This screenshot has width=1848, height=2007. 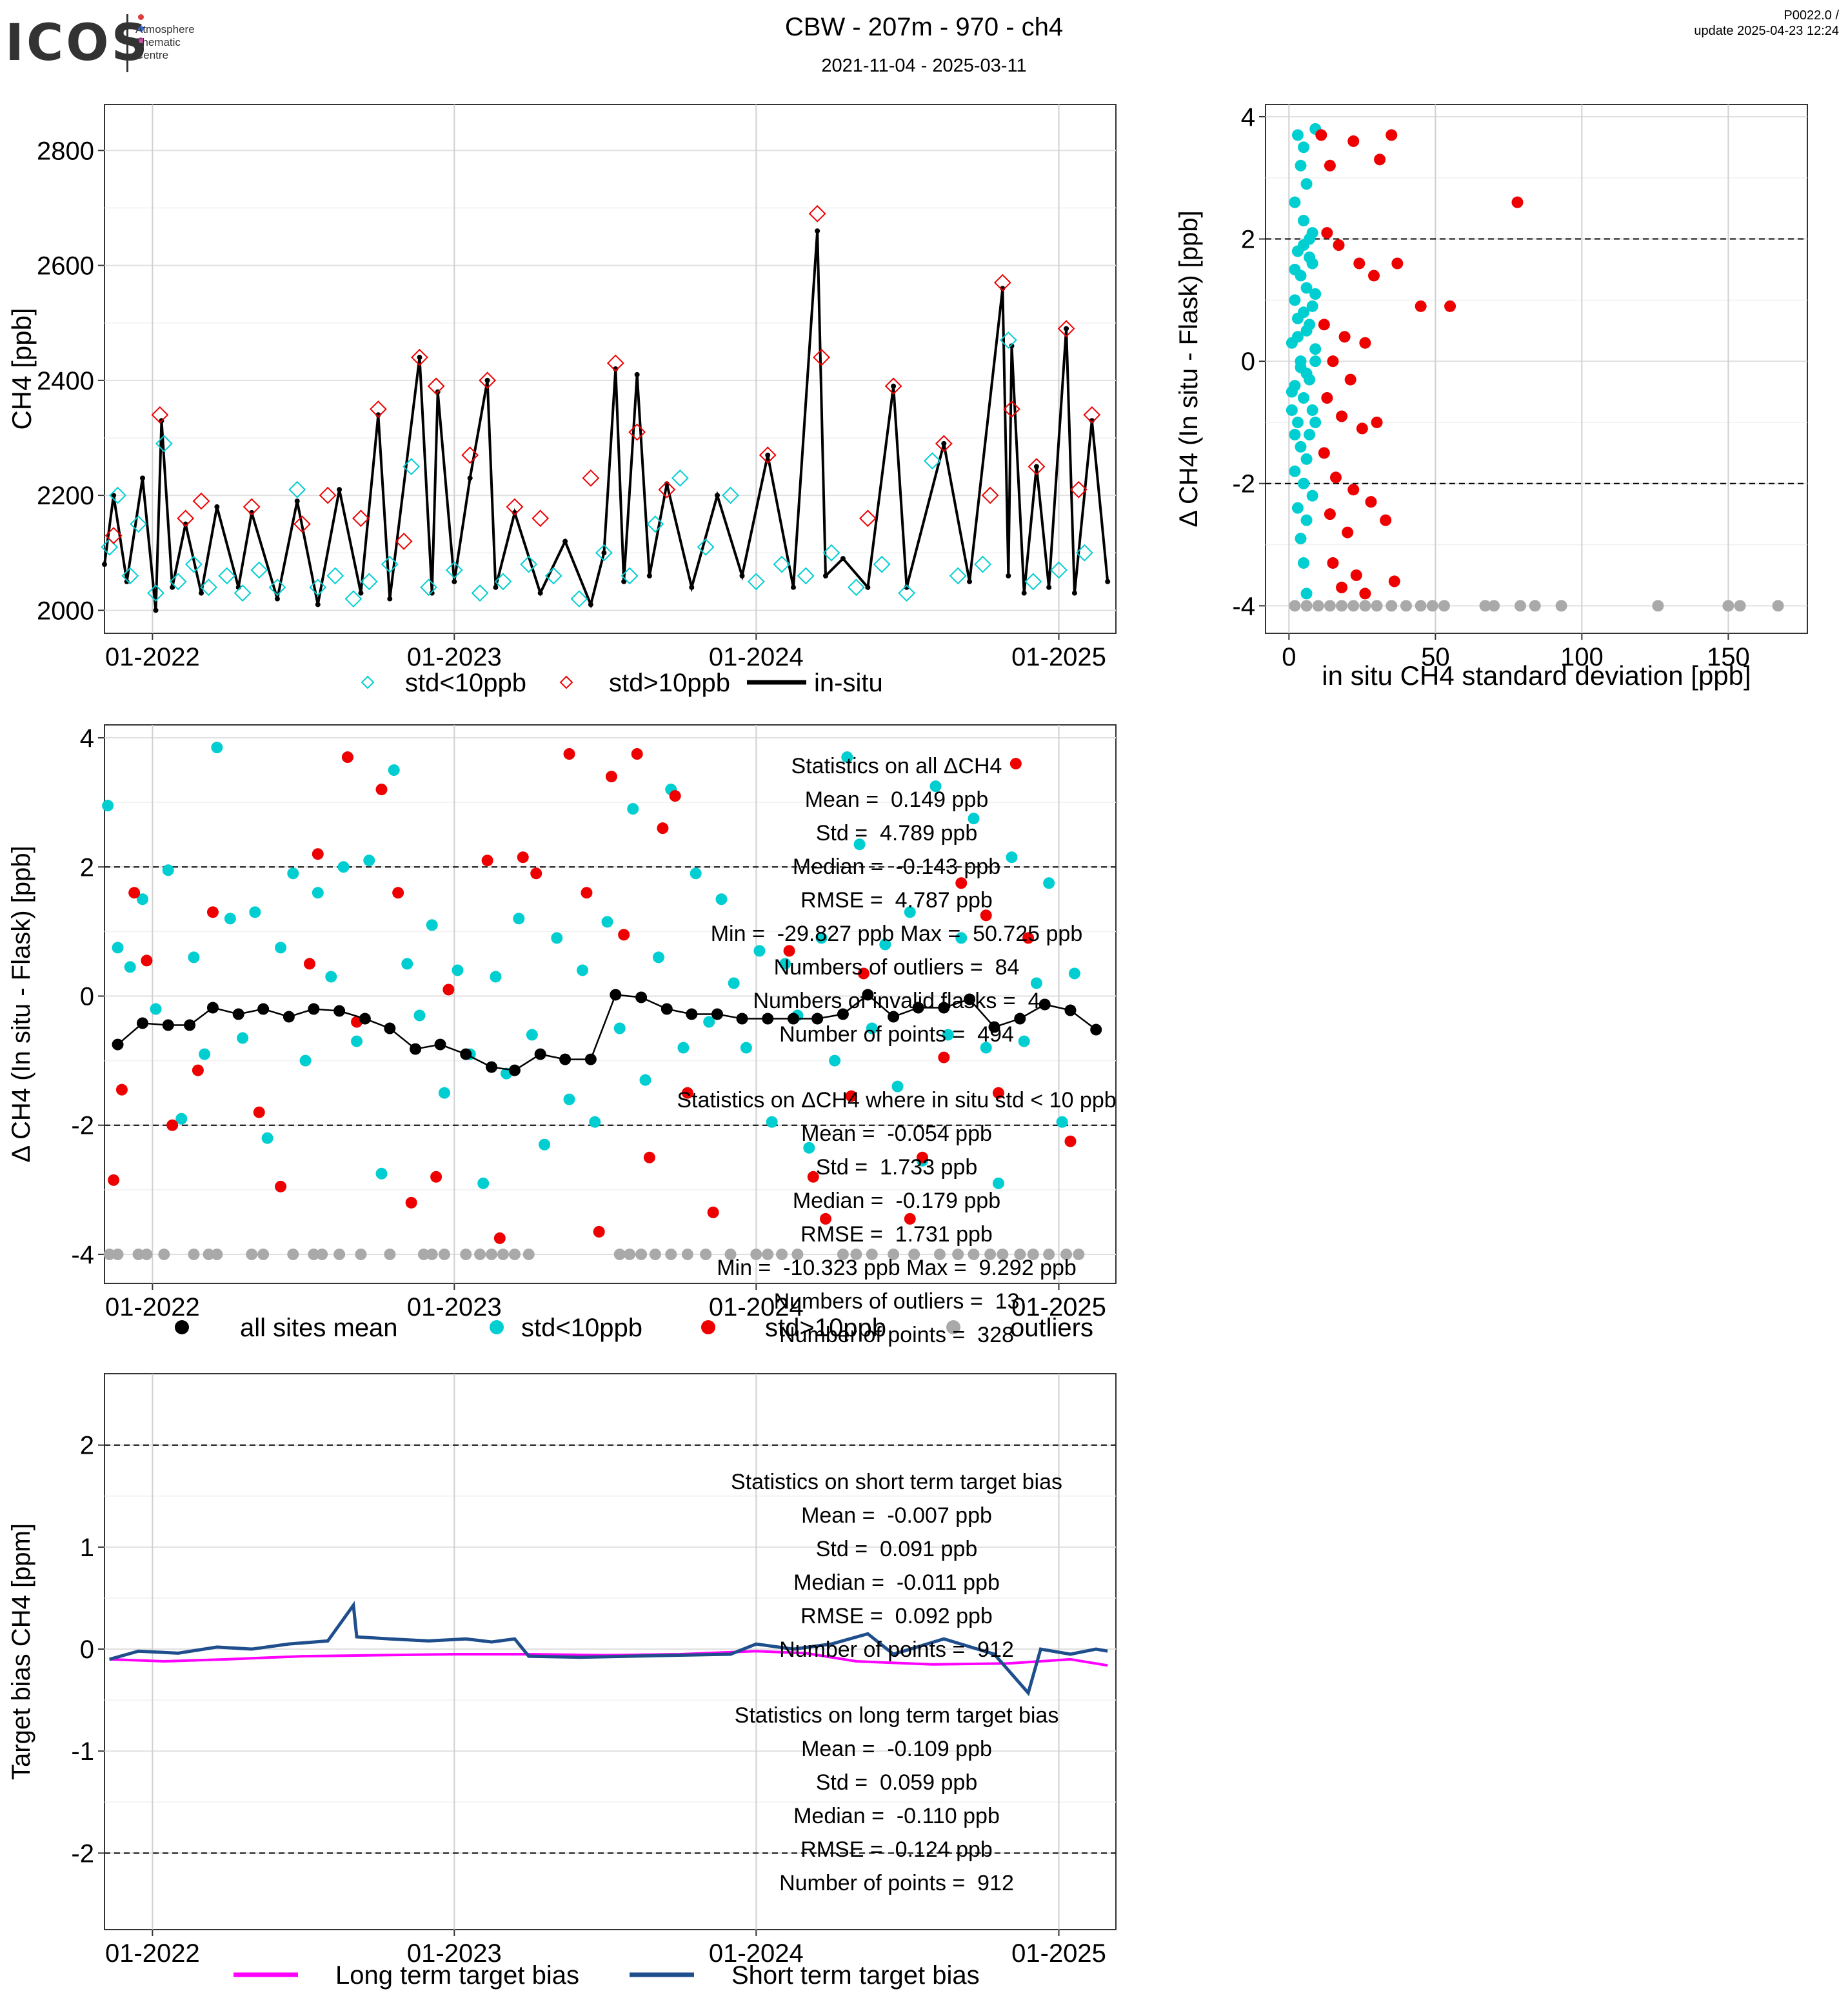 I want to click on page-title: CBW - 207m - 970 - ch4, so click(x=924, y=27).